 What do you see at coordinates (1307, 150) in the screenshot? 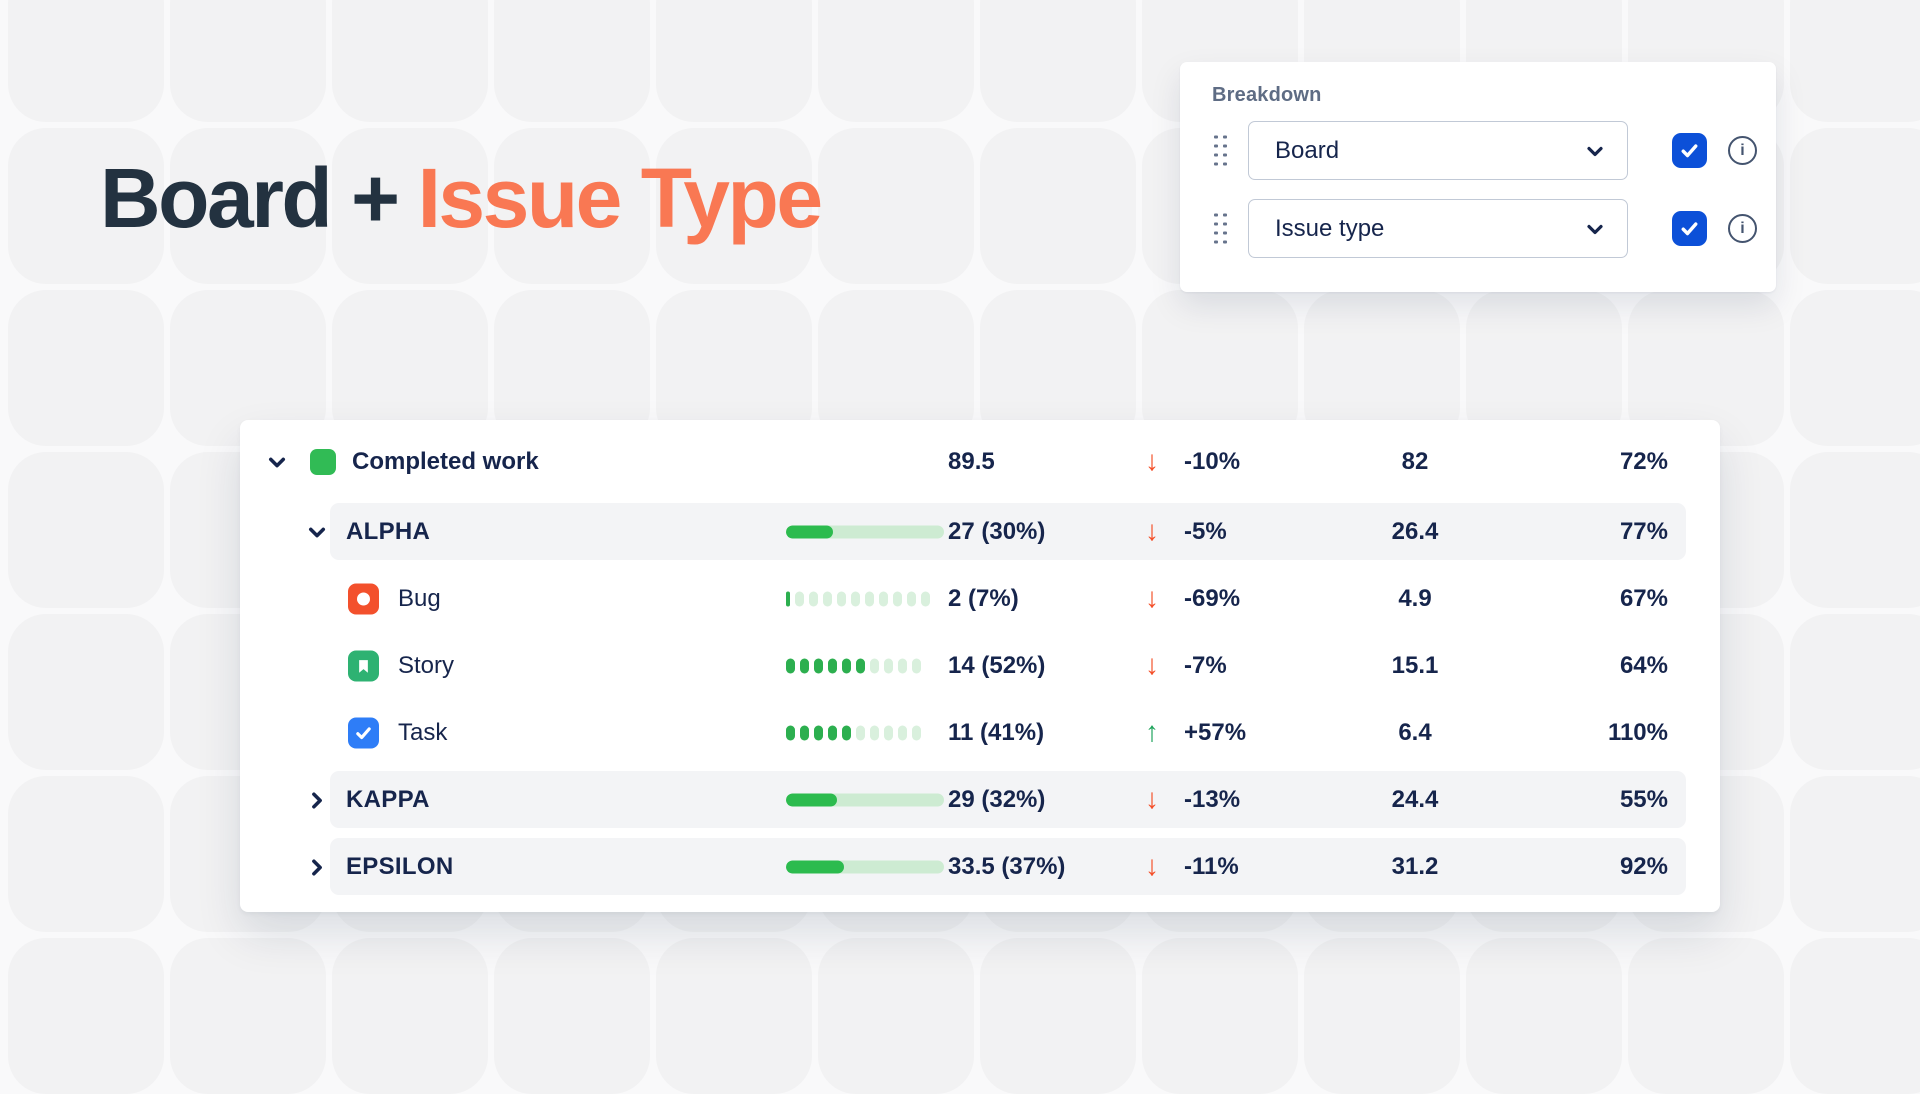
I see `select-value: Board` at bounding box center [1307, 150].